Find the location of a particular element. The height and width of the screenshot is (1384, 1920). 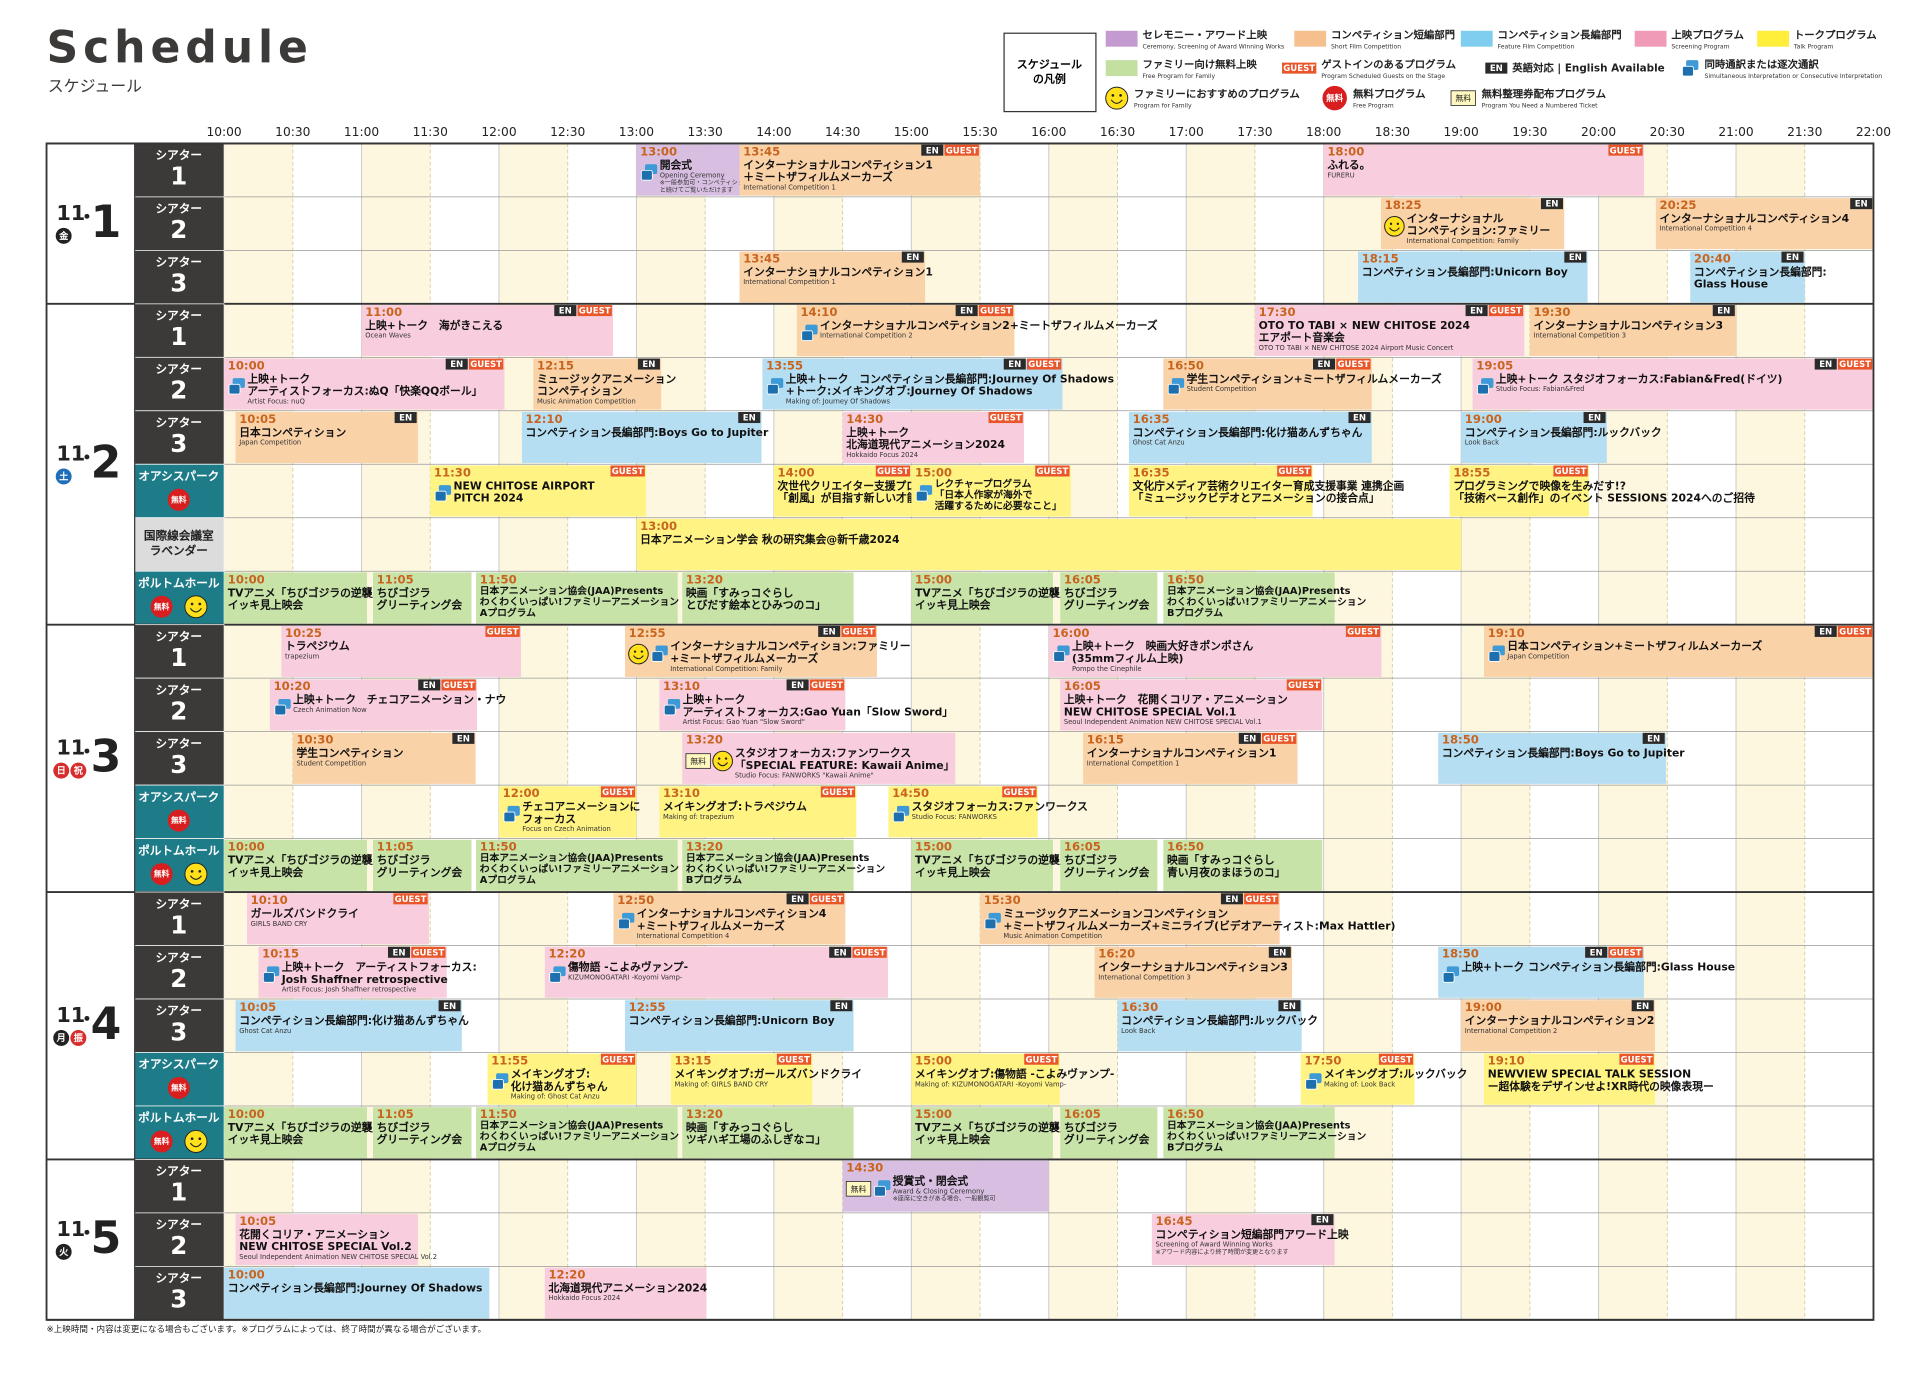

event-start: 13:45 is located at coordinates (761, 258).